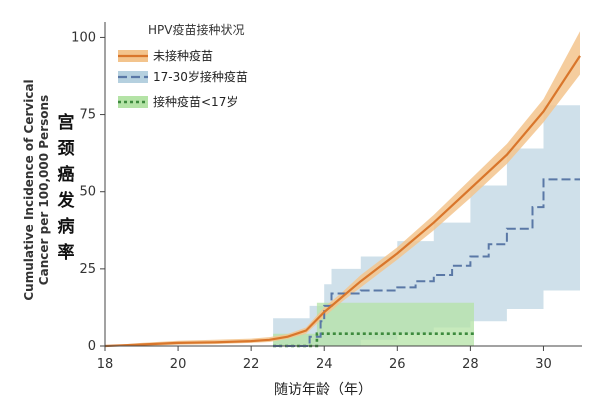 This screenshot has height=420, width=604. Describe the element at coordinates (66, 187) in the screenshot. I see `y-axis-label-chinese: 宫颈癌发病率` at that location.